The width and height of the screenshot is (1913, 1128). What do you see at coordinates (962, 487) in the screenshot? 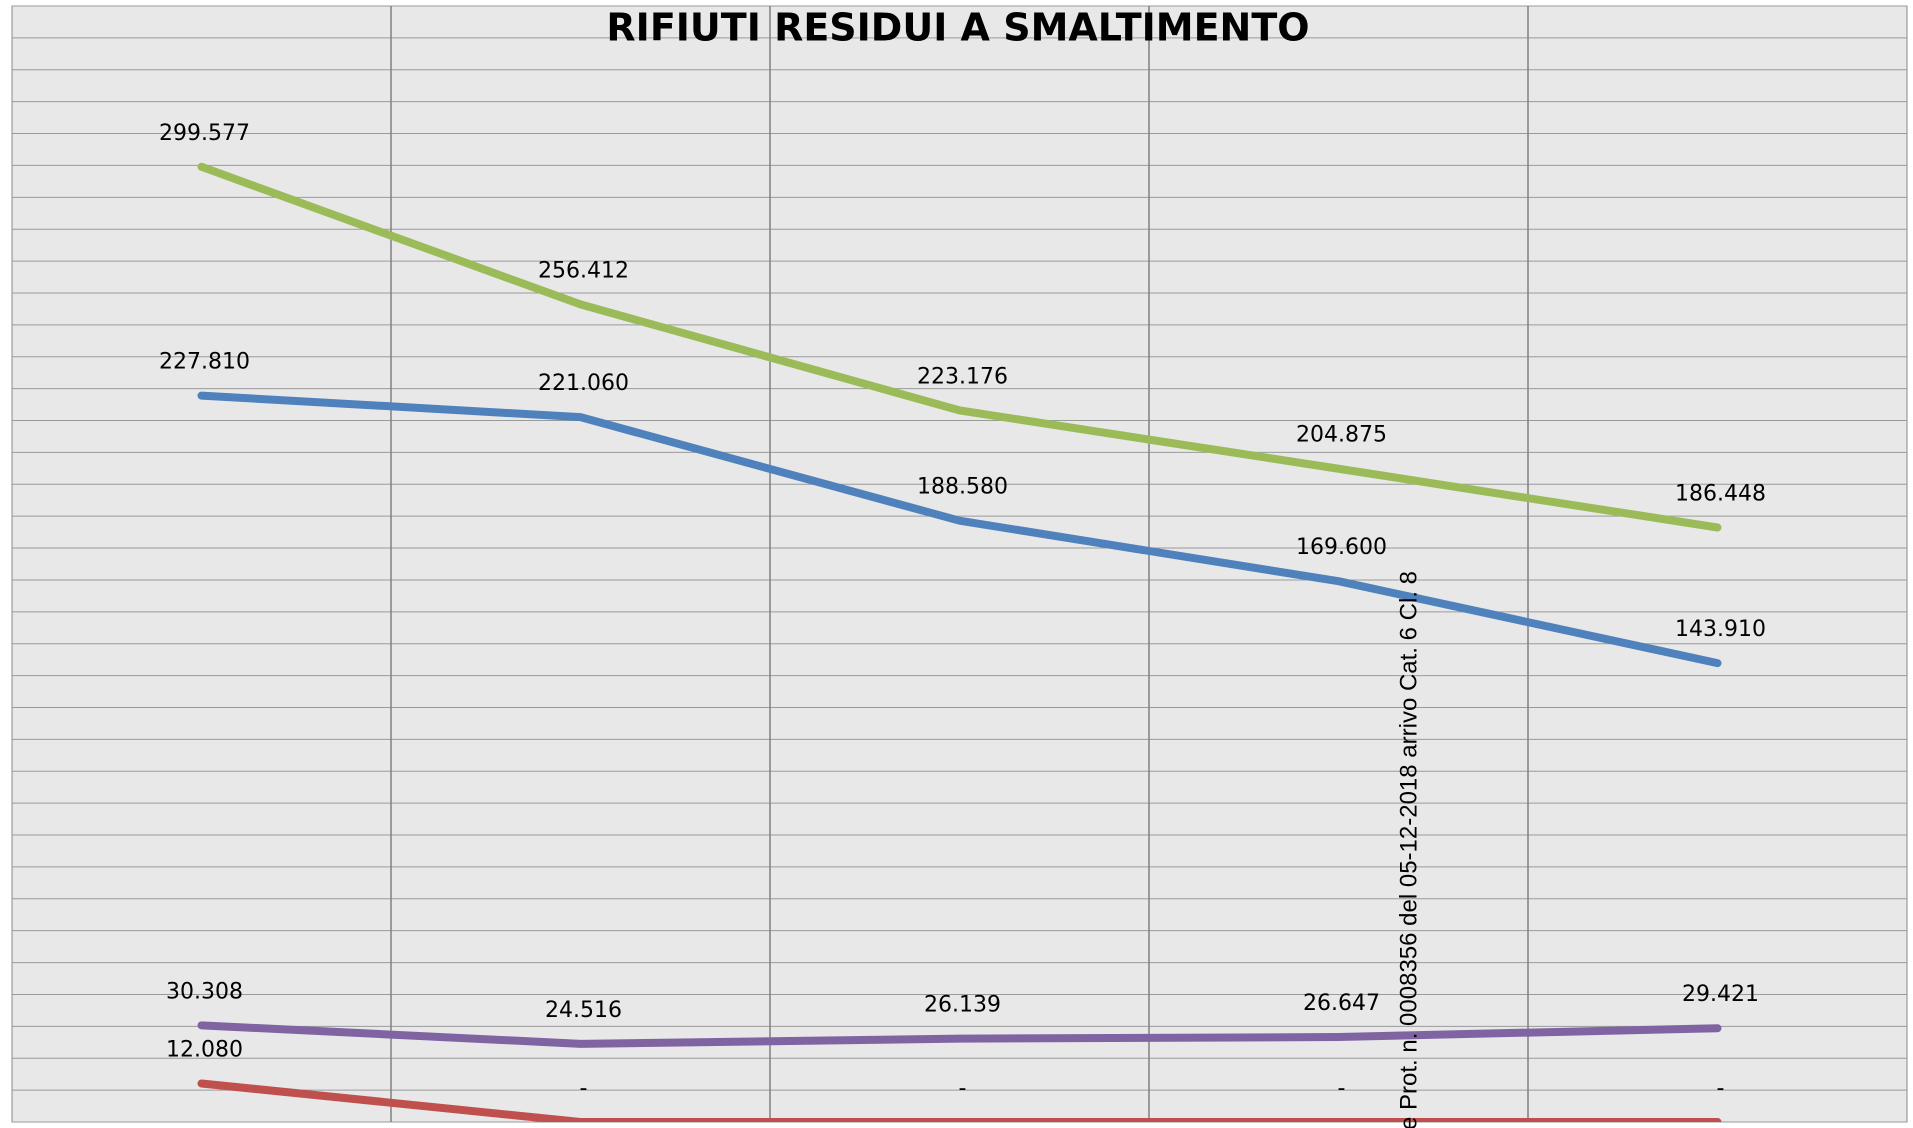
I see `data-label: 188.580` at bounding box center [962, 487].